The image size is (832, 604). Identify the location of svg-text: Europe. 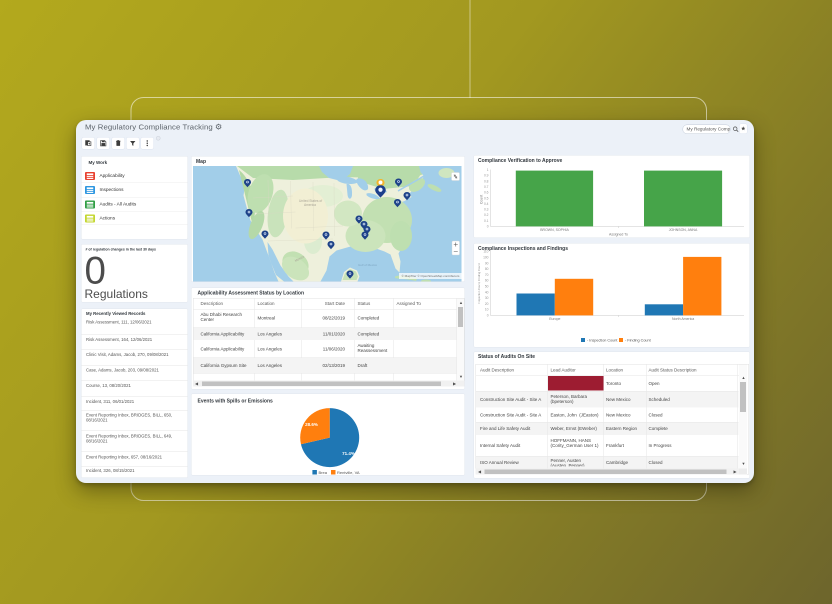
(554, 319).